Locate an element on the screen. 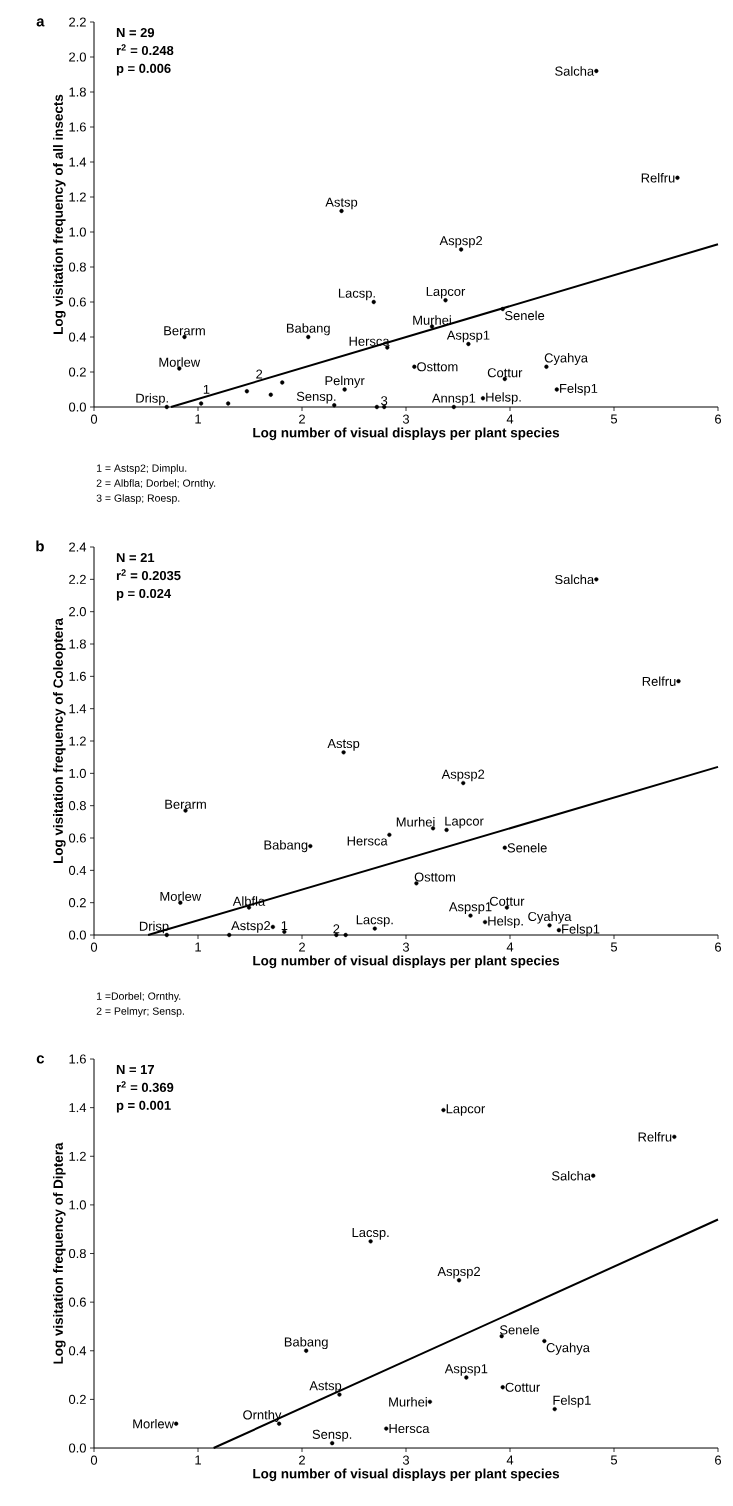 The image size is (733, 1506). annotation: Helsp. is located at coordinates (503, 398).